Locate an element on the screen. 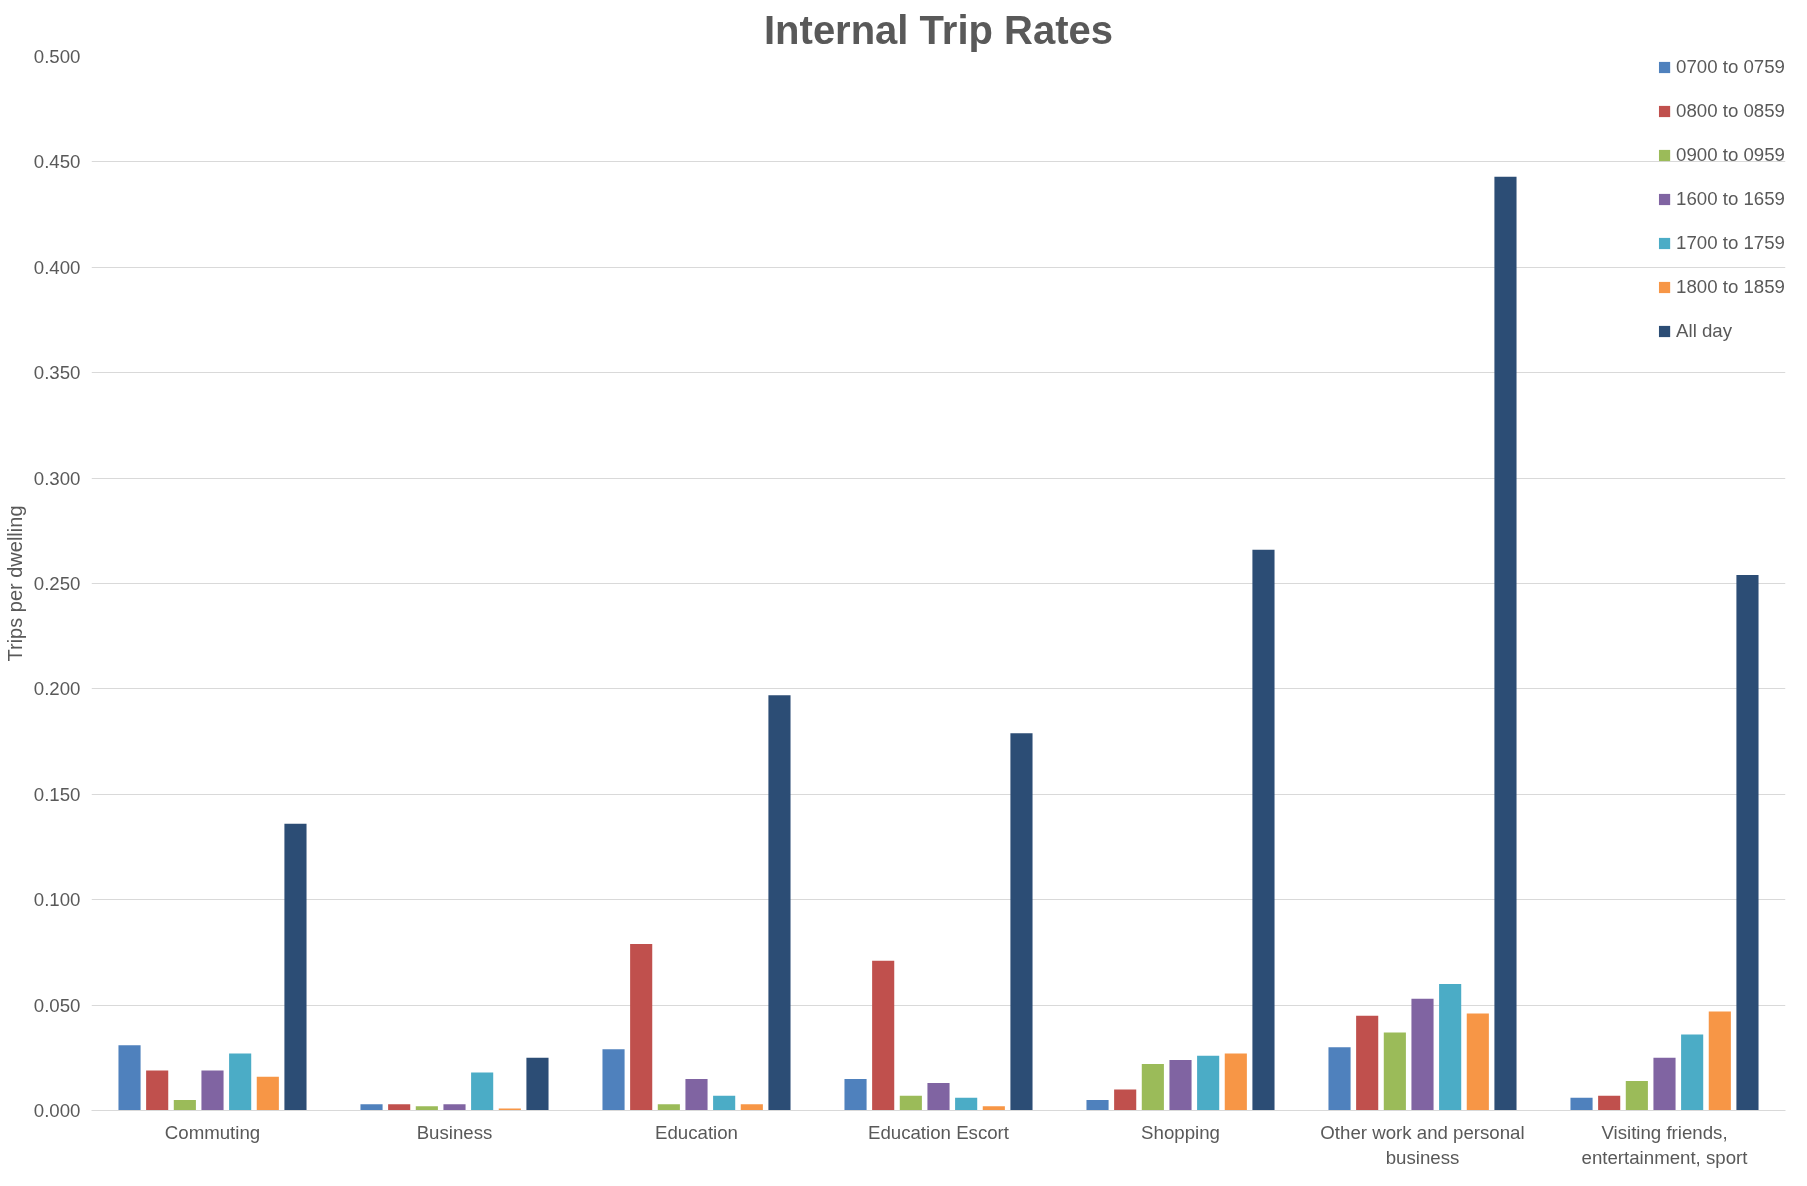  legend-label: 0800 to 0859 is located at coordinates (1730, 111).